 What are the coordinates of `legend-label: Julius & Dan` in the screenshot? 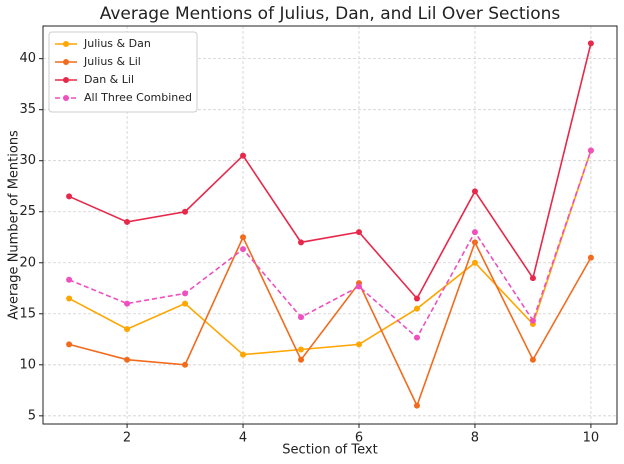 It's located at (117, 43).